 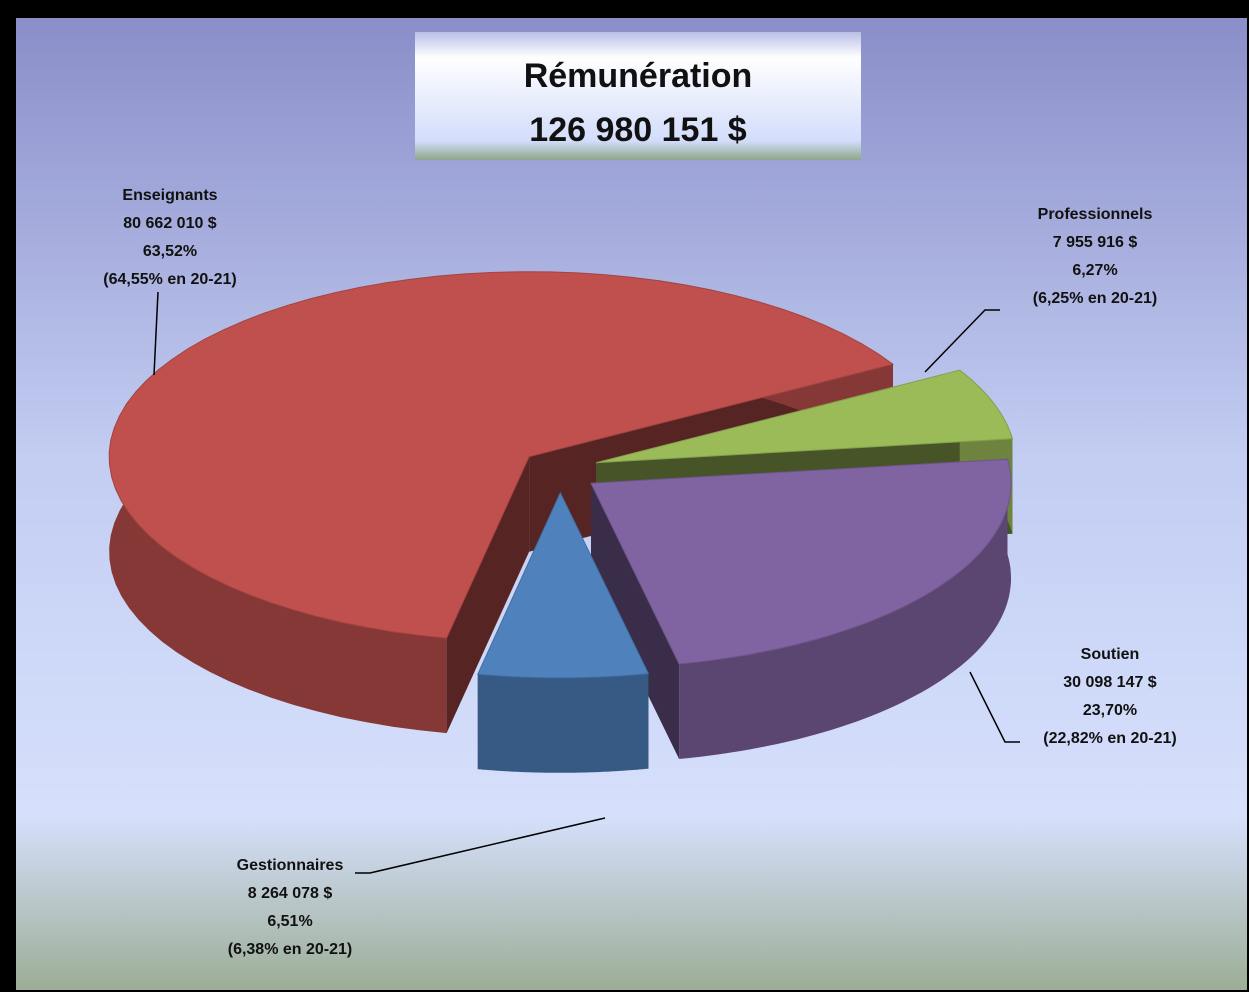 I want to click on data-label: Soutien, so click(x=1110, y=654).